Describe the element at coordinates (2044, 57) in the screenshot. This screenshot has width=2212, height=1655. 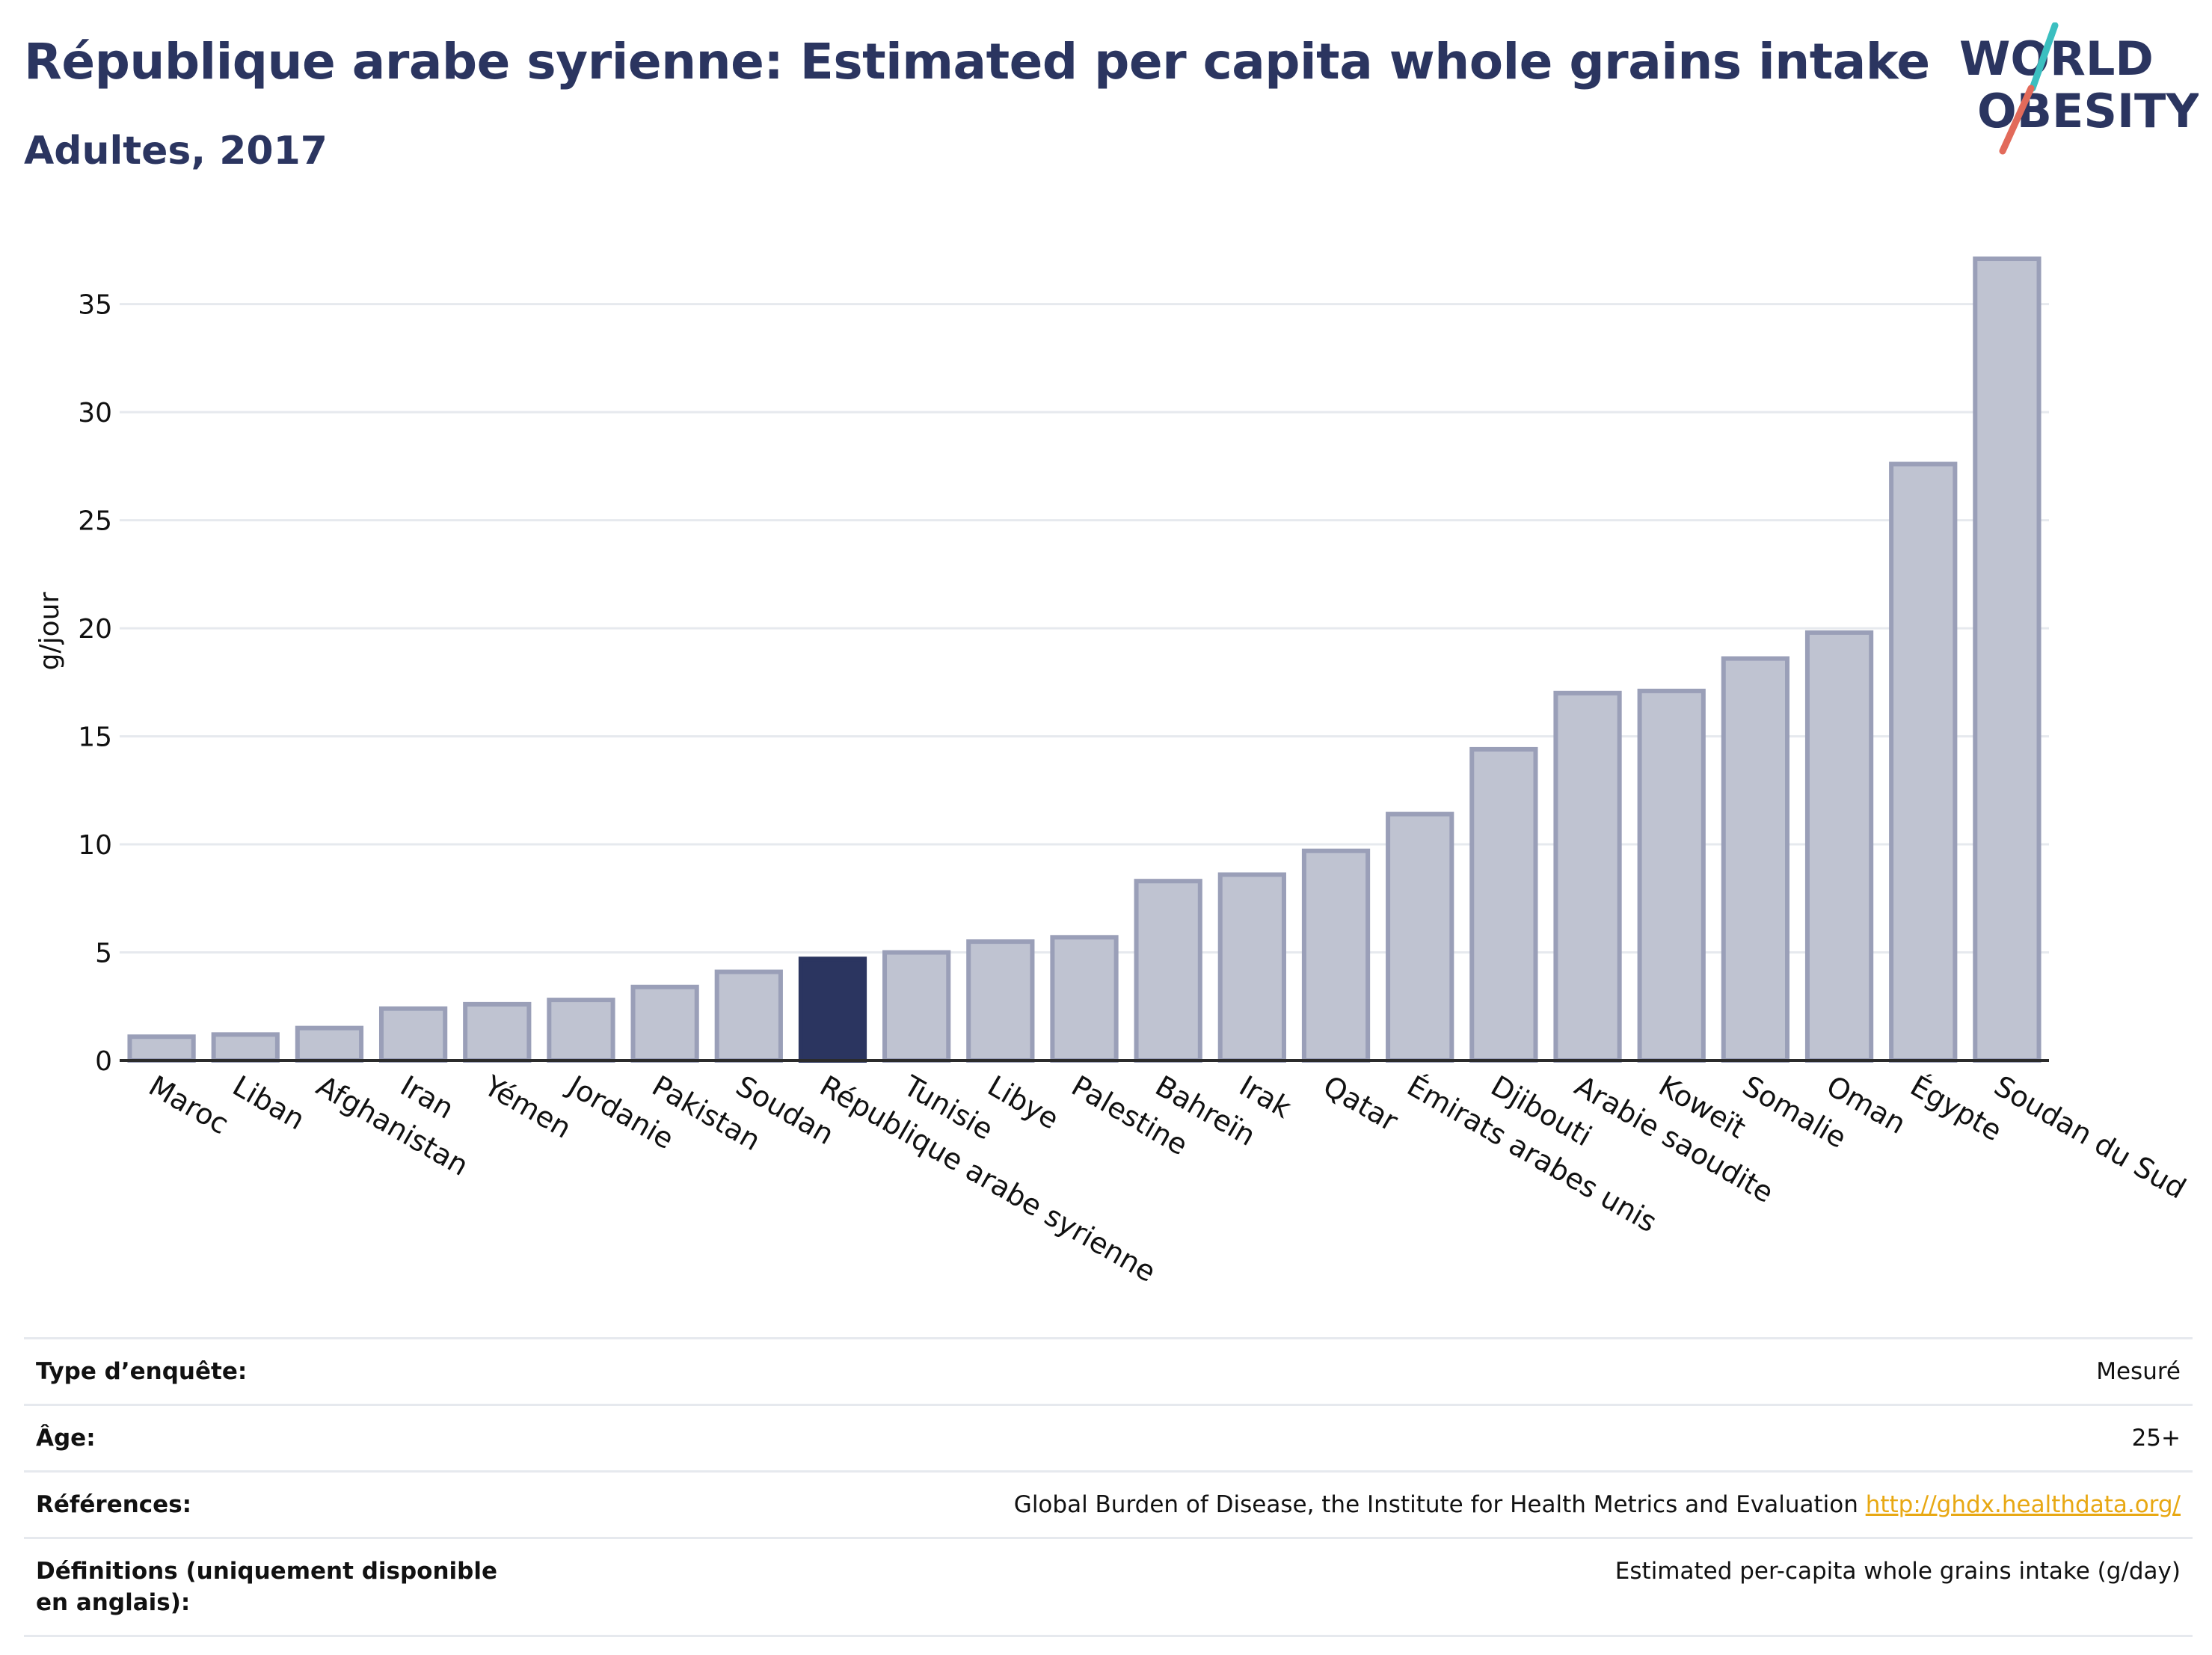
I see `logo-slash-teal` at that location.